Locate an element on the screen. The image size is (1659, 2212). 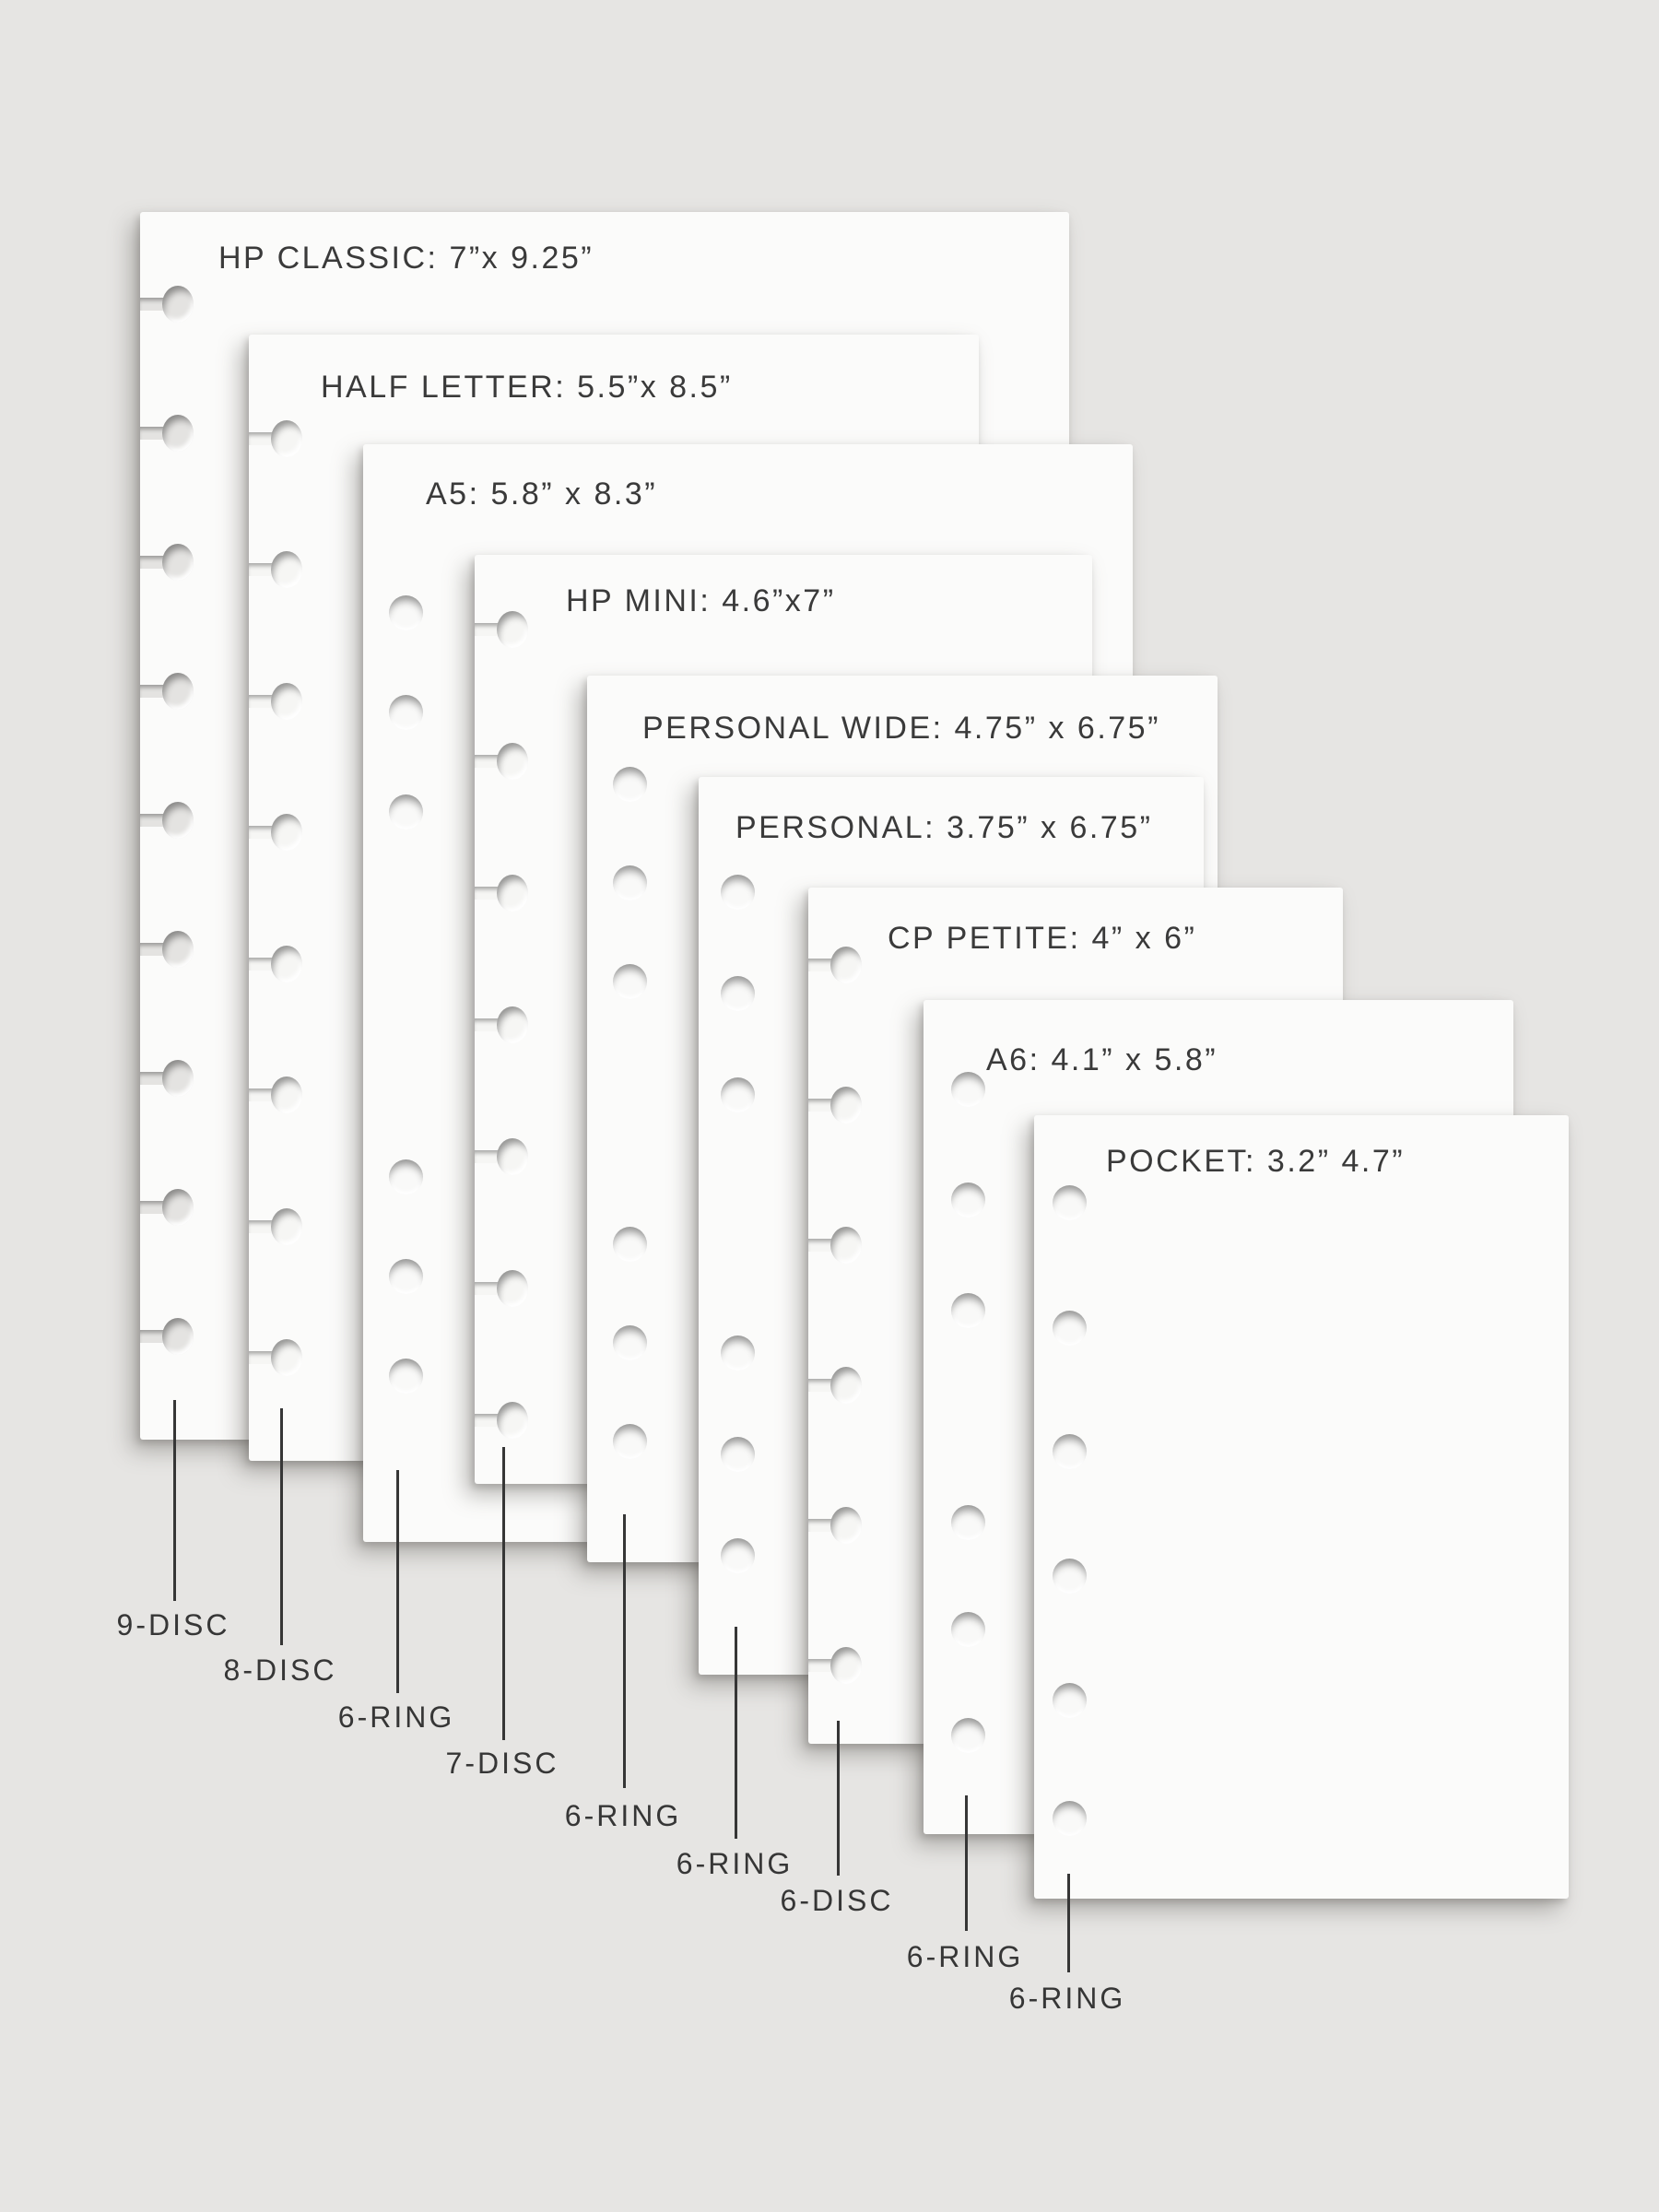
callout-label-hp-classic: 9-DISC is located at coordinates (173, 1624).